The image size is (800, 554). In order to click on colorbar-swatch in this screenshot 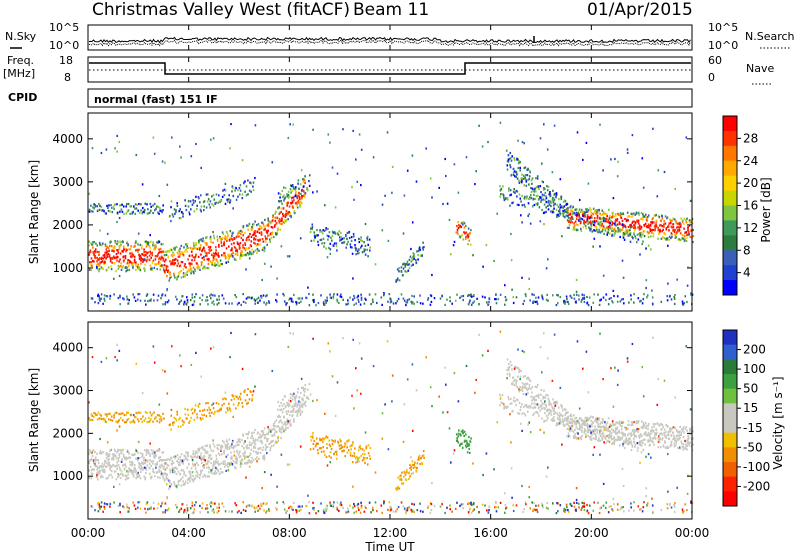, I will do `click(730, 138)`.